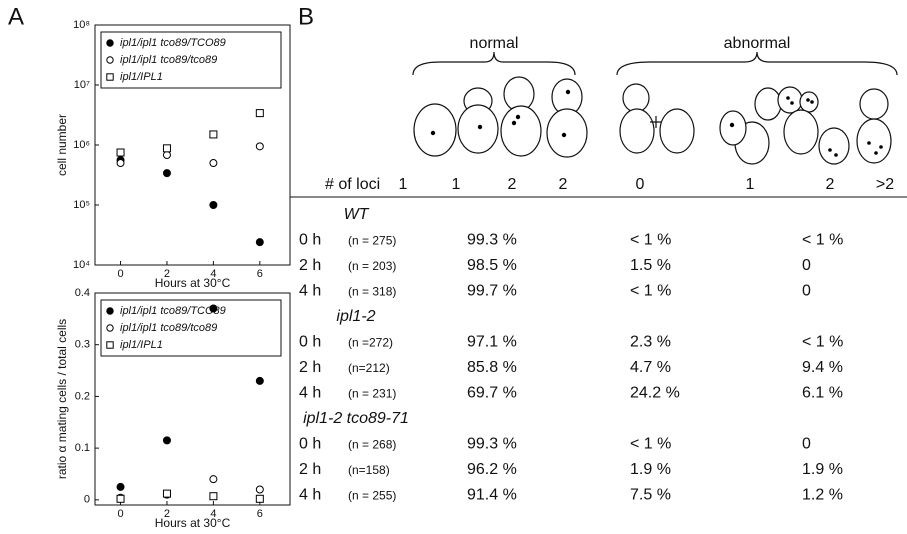 The width and height of the screenshot is (907, 534). Describe the element at coordinates (306, 16) in the screenshot. I see `panel-label: B` at that location.